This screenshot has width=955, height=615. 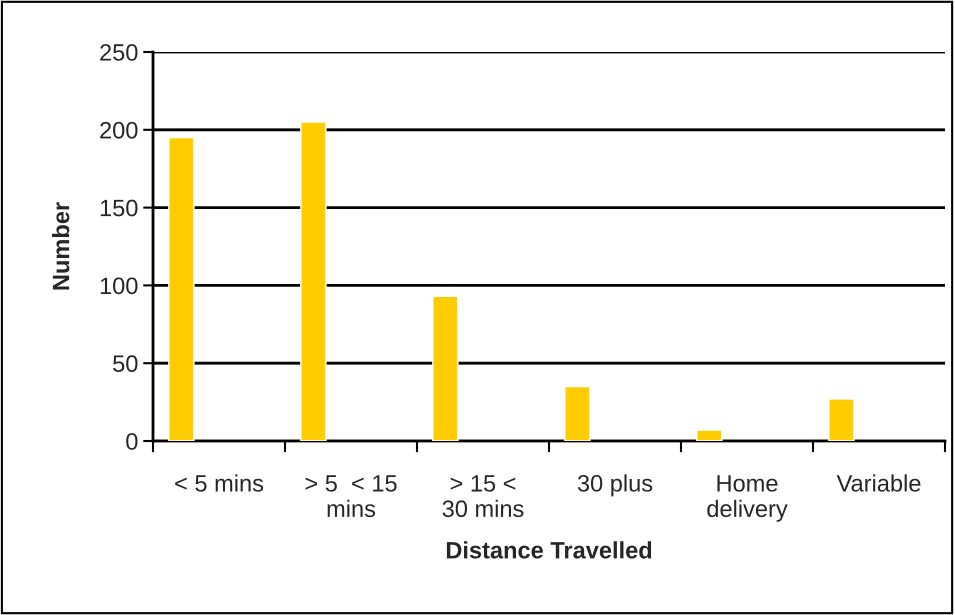 I want to click on y-tick-label: 0, so click(x=132, y=441).